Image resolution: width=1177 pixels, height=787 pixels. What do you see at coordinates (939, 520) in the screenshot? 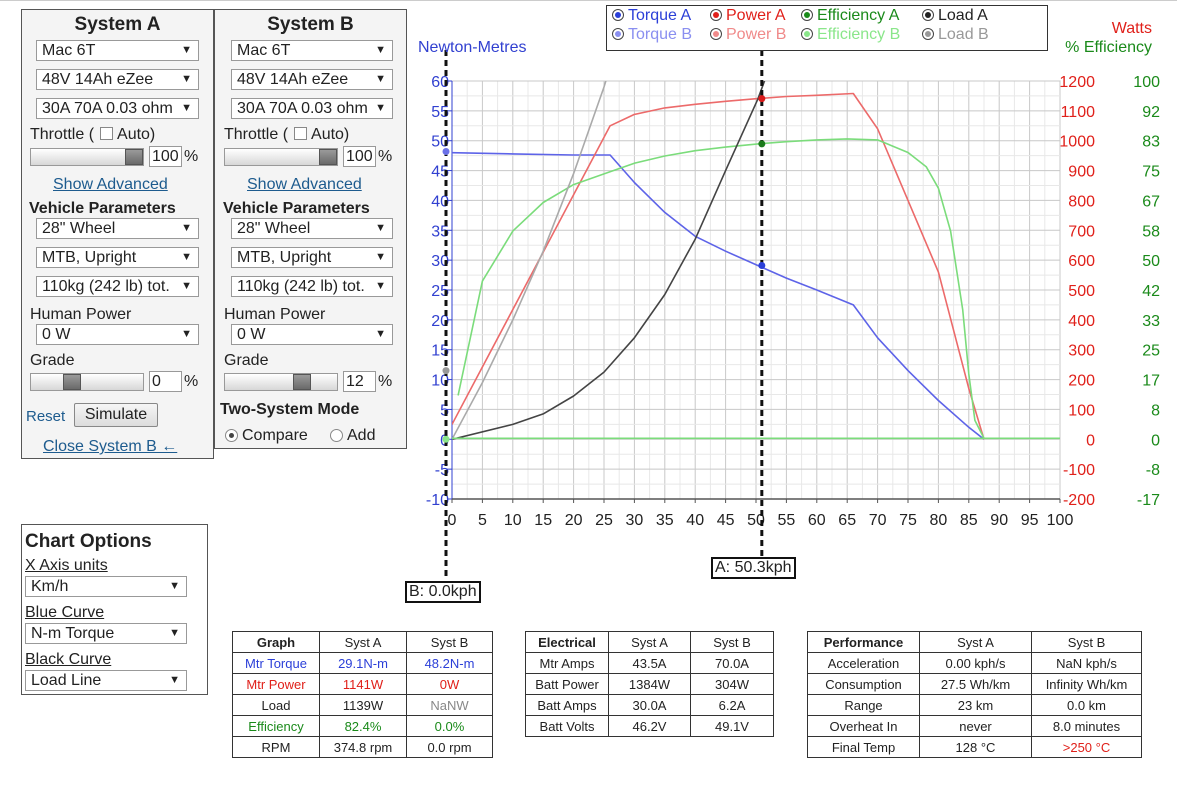
I see `x-tick-label: 80` at bounding box center [939, 520].